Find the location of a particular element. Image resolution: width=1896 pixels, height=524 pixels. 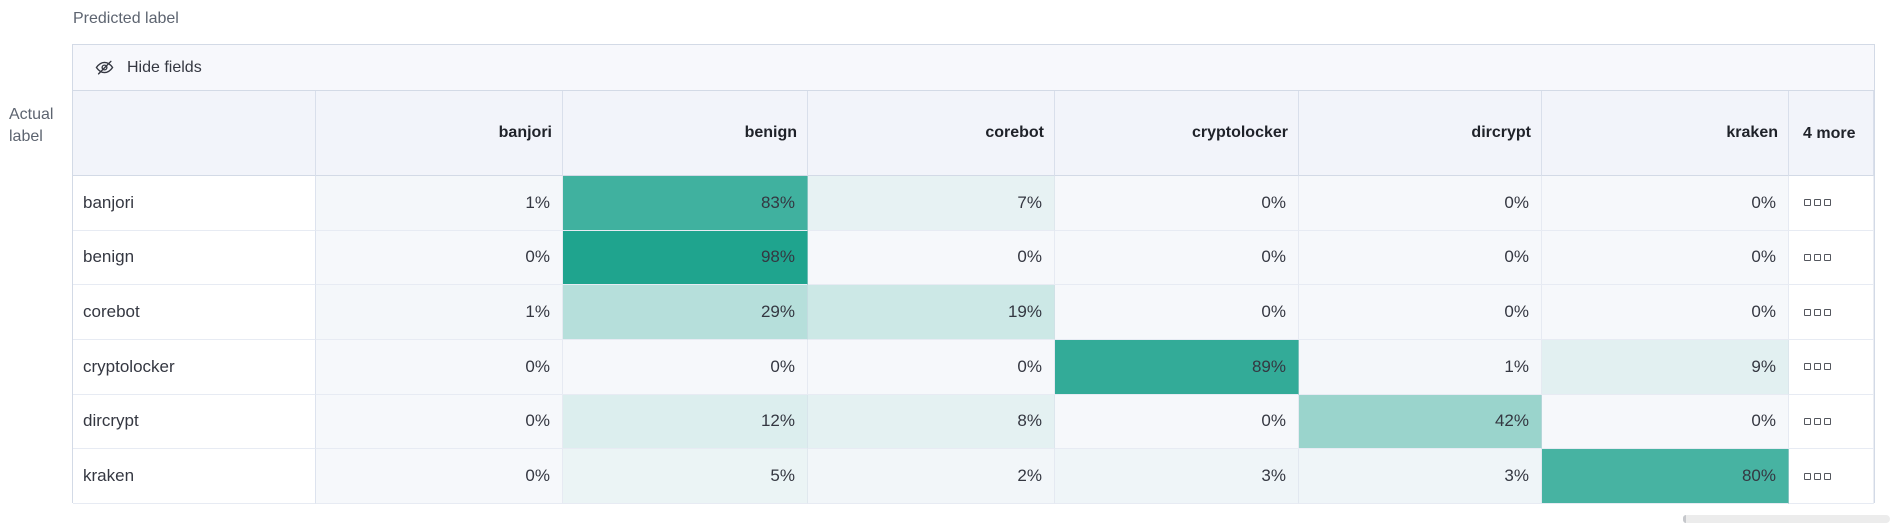

matrix-cell-corebot-dircrypt: 0% is located at coordinates (1420, 312).